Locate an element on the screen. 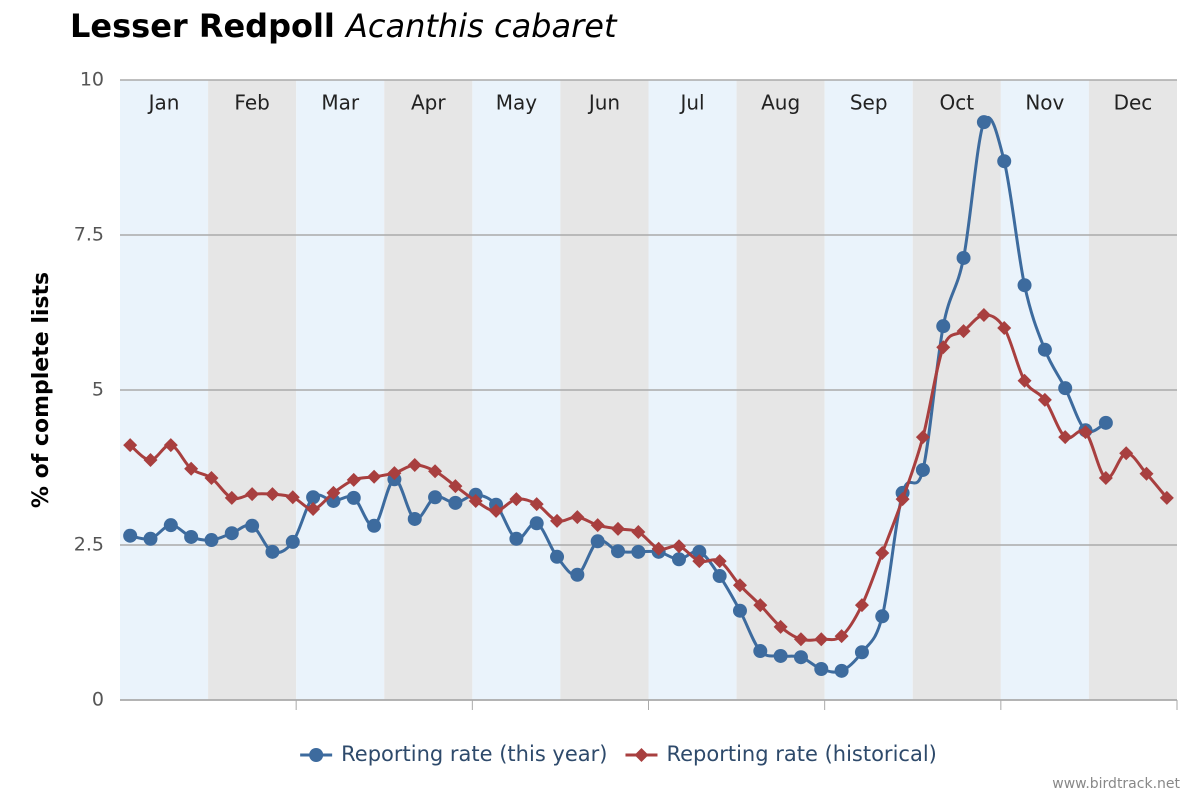 This screenshot has height=800, width=1200. month-label: Jun is located at coordinates (603, 103).